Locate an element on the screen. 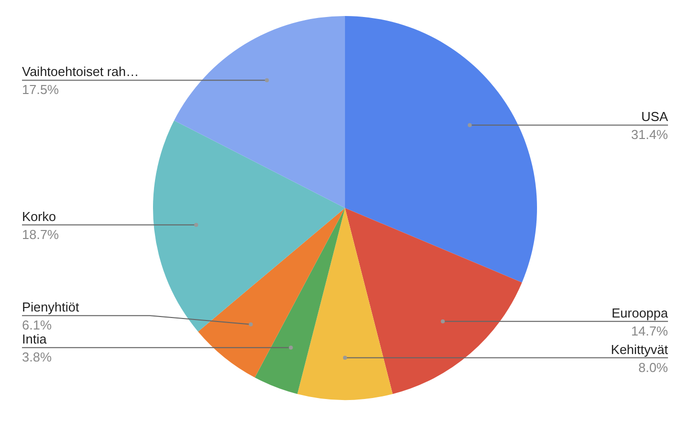 The width and height of the screenshot is (690, 422). data-label: 31.4% is located at coordinates (649, 134).